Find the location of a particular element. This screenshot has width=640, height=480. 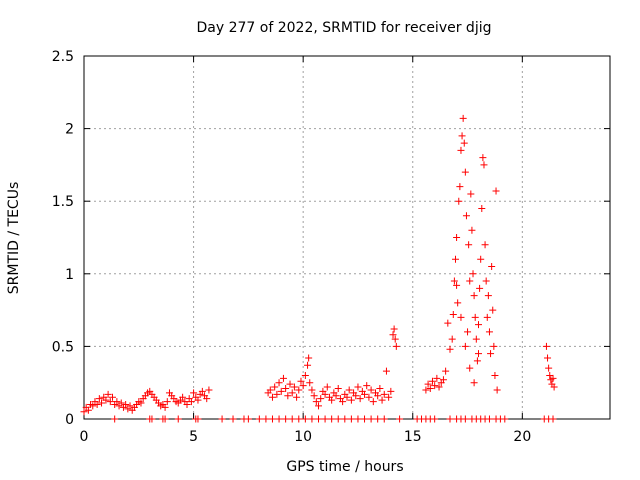

x-tick-label: 15 is located at coordinates (413, 437).